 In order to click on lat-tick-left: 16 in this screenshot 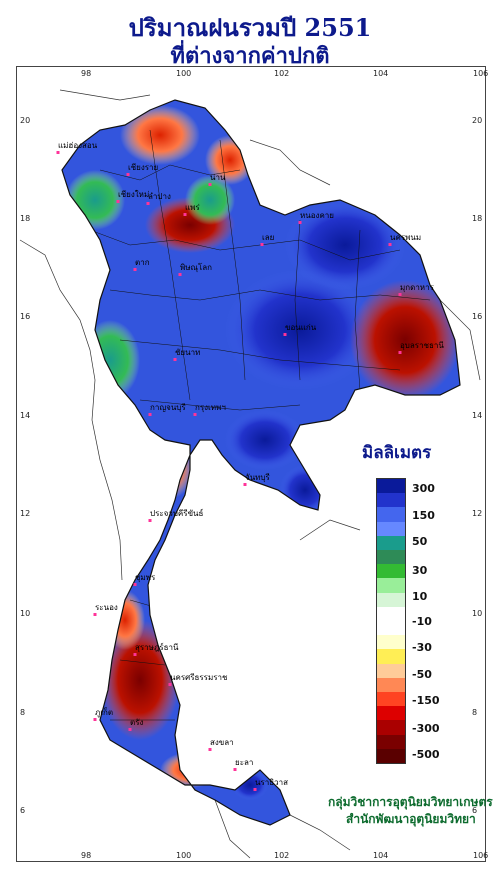, I will do `click(25, 316)`.